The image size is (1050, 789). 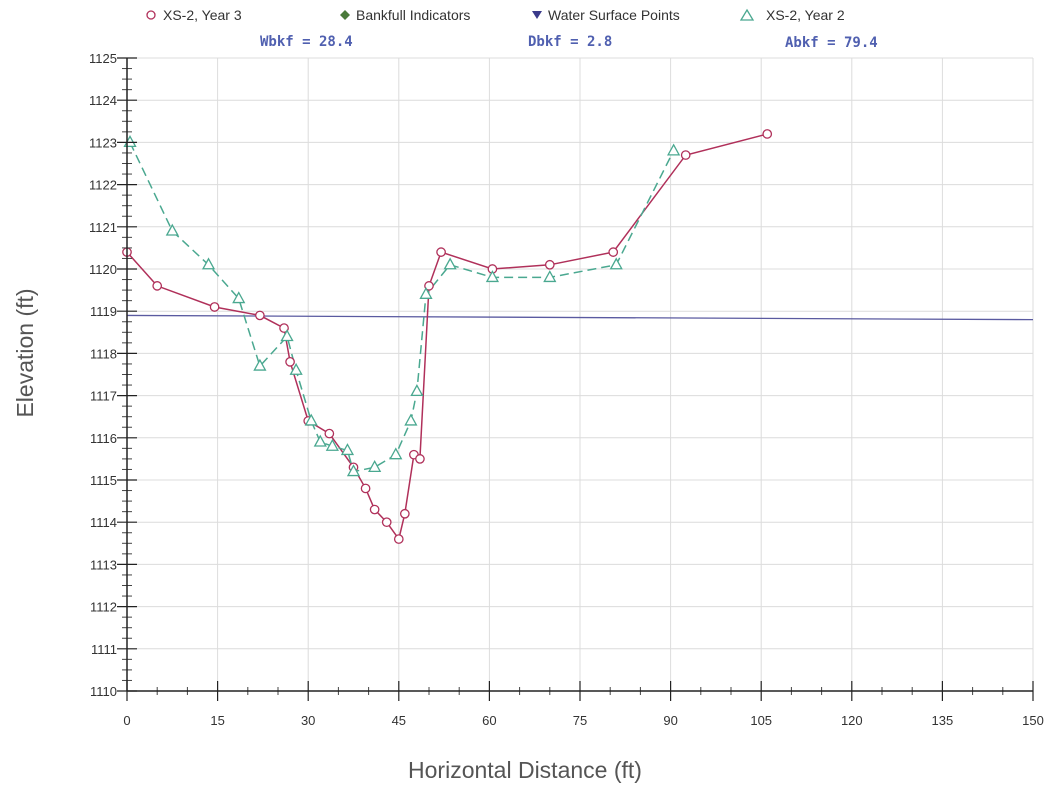 What do you see at coordinates (103, 353) in the screenshot?
I see `y-tick-label: 1118` at bounding box center [103, 353].